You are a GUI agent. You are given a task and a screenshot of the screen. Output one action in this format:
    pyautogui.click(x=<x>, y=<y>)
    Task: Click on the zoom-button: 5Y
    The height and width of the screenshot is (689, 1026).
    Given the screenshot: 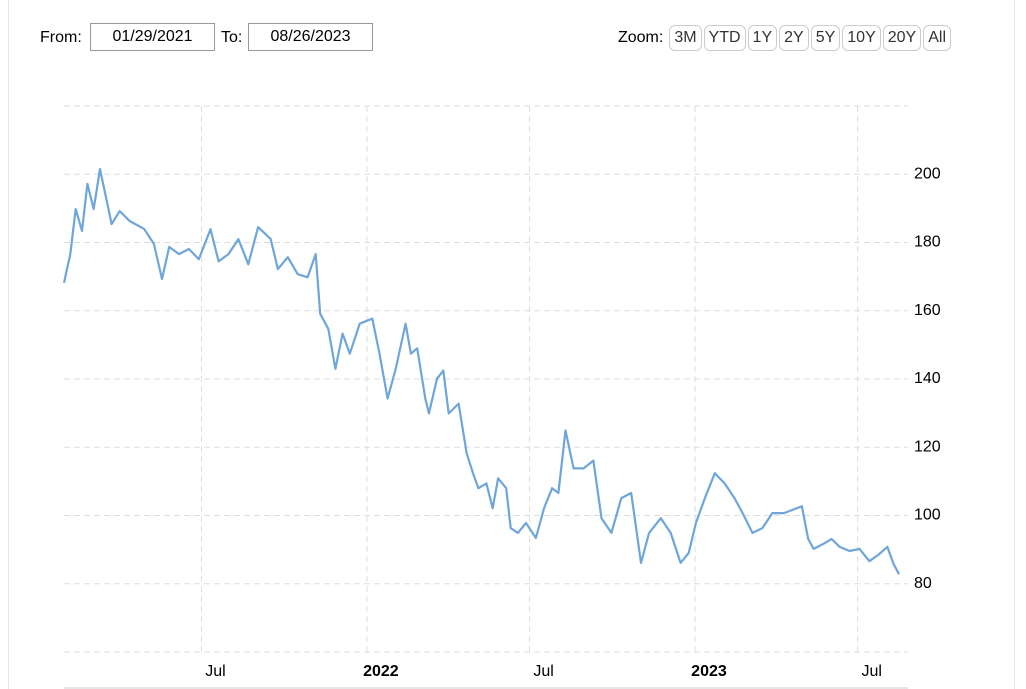 What is the action you would take?
    pyautogui.click(x=825, y=38)
    